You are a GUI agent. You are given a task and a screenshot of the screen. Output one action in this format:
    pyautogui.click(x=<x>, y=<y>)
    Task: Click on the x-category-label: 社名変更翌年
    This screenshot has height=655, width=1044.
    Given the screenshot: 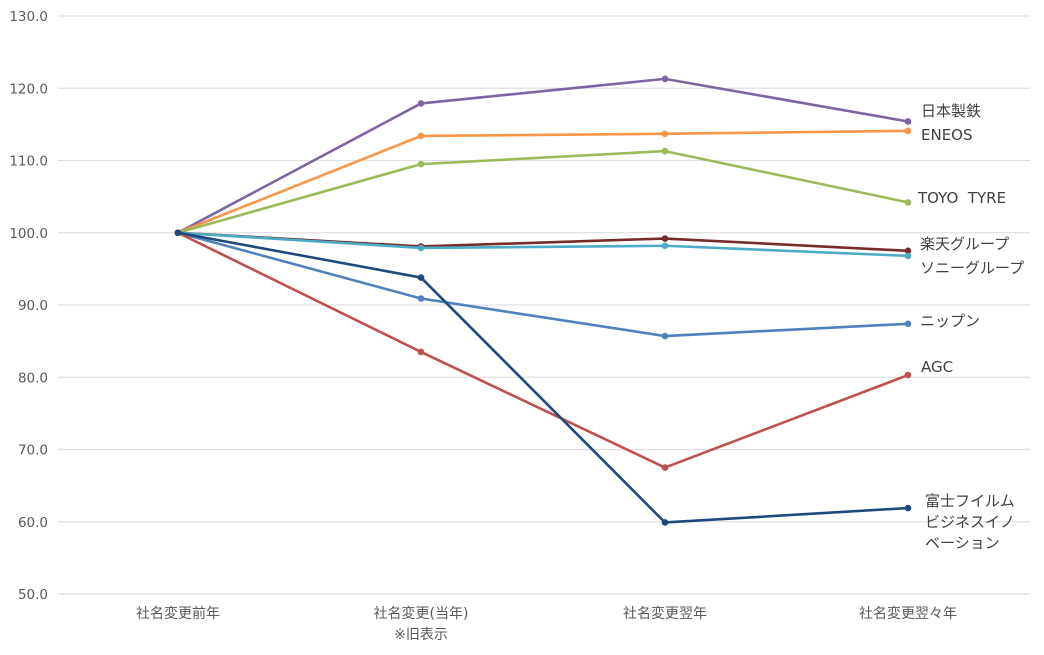 What is the action you would take?
    pyautogui.click(x=665, y=613)
    